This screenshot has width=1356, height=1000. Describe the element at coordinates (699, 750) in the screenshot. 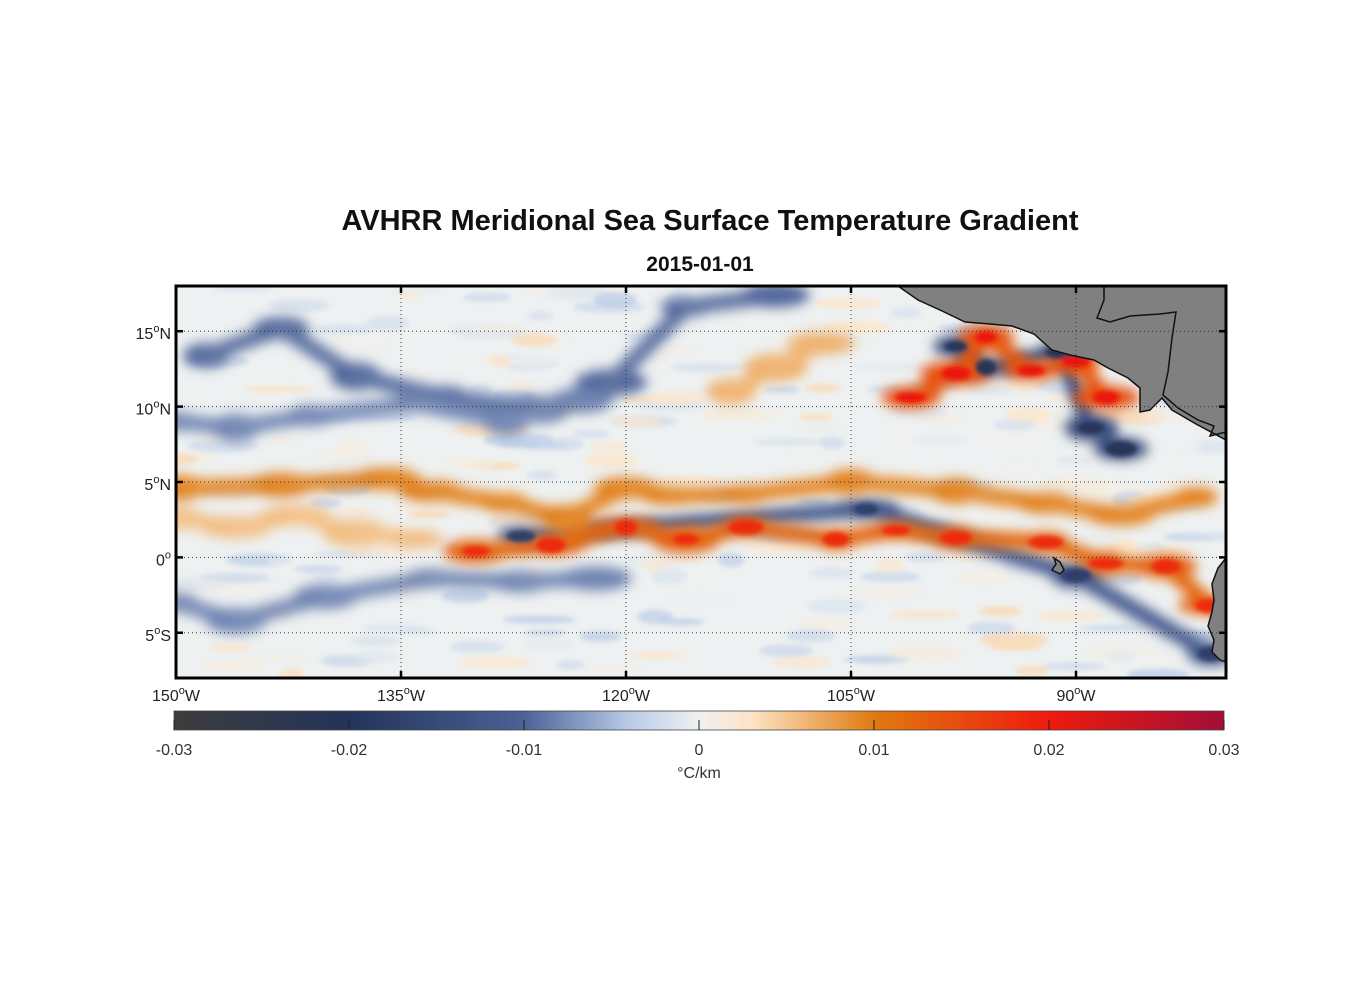

I see `colorbar-tick-label: 0` at that location.